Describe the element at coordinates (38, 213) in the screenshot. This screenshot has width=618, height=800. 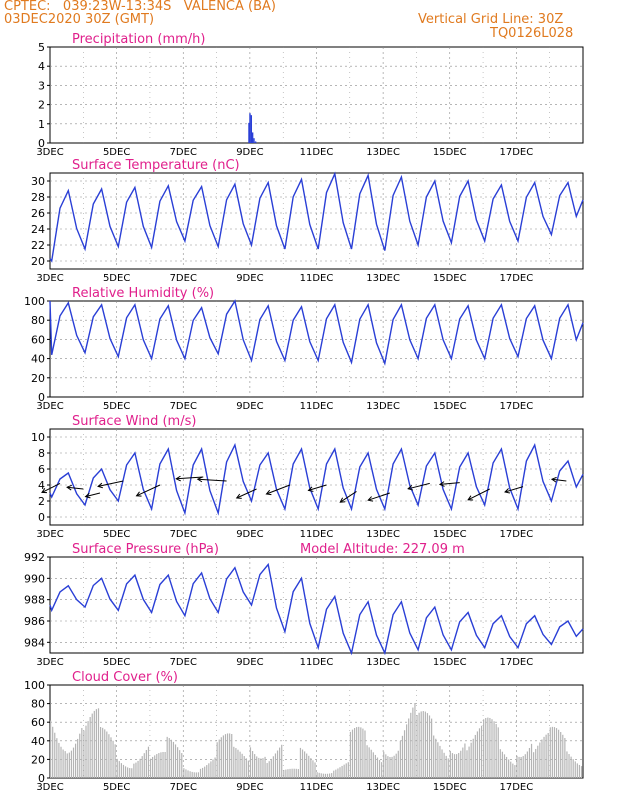
I see `y-tick-label: 26` at that location.